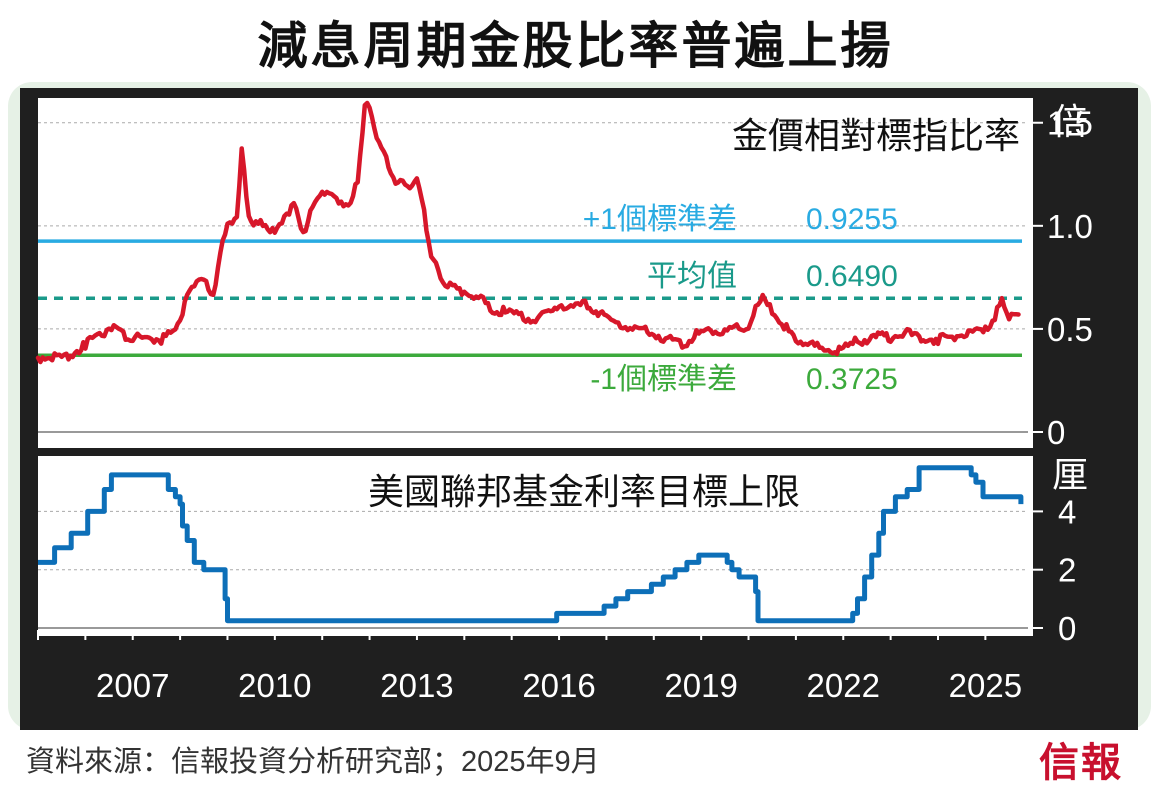 The width and height of the screenshot is (1151, 796). What do you see at coordinates (1070, 329) in the screenshot?
I see `ratio-ytick-label: 0.5` at bounding box center [1070, 329].